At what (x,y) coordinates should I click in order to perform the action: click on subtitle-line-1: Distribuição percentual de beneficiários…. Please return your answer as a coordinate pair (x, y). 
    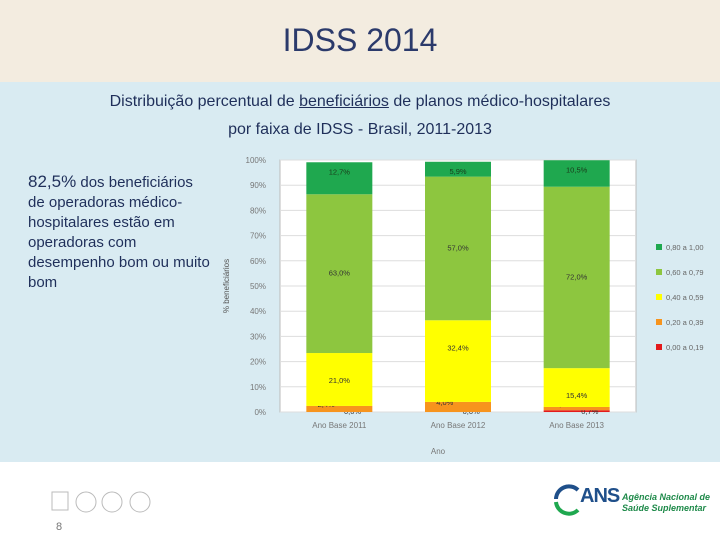
    Looking at the image, I should click on (360, 102).